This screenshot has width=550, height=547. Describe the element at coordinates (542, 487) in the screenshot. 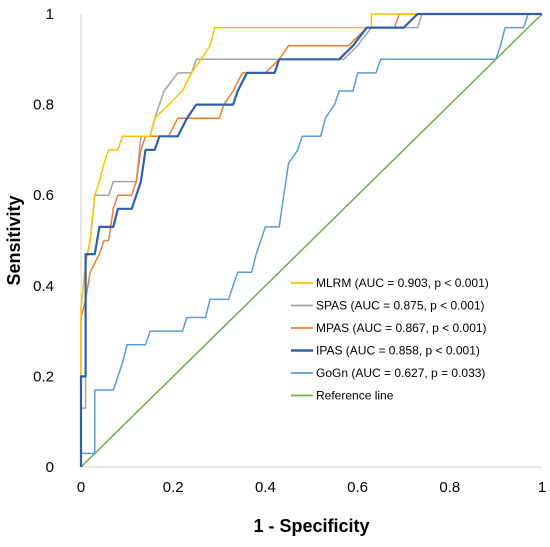

I see `x-tick-label: 1` at that location.